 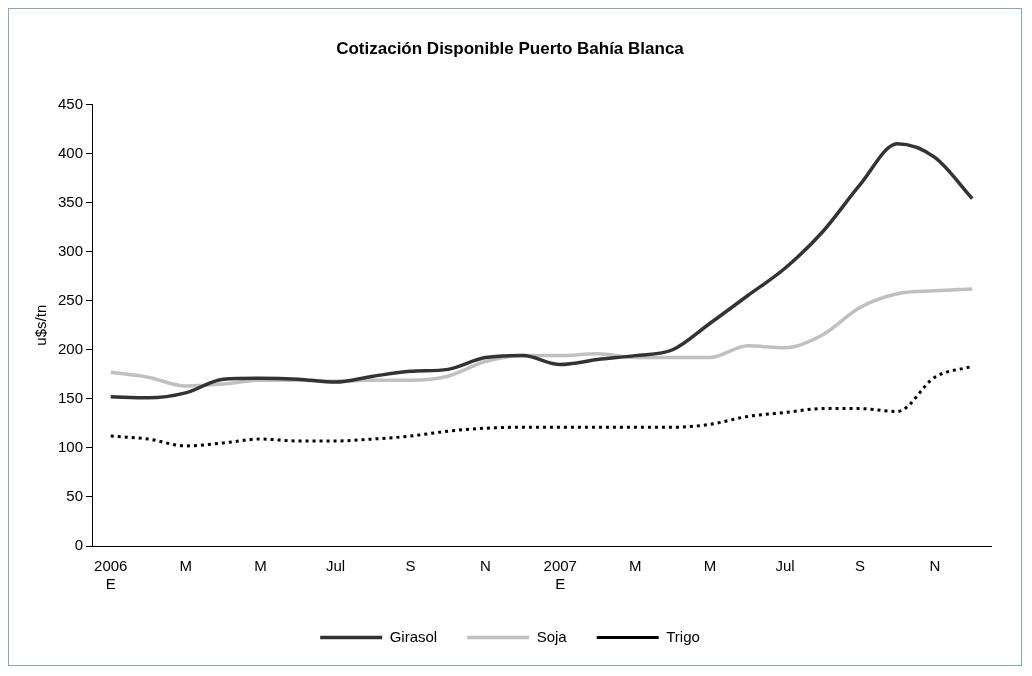 What do you see at coordinates (111, 575) in the screenshot?
I see `x-tick-label: 2006 E` at bounding box center [111, 575].